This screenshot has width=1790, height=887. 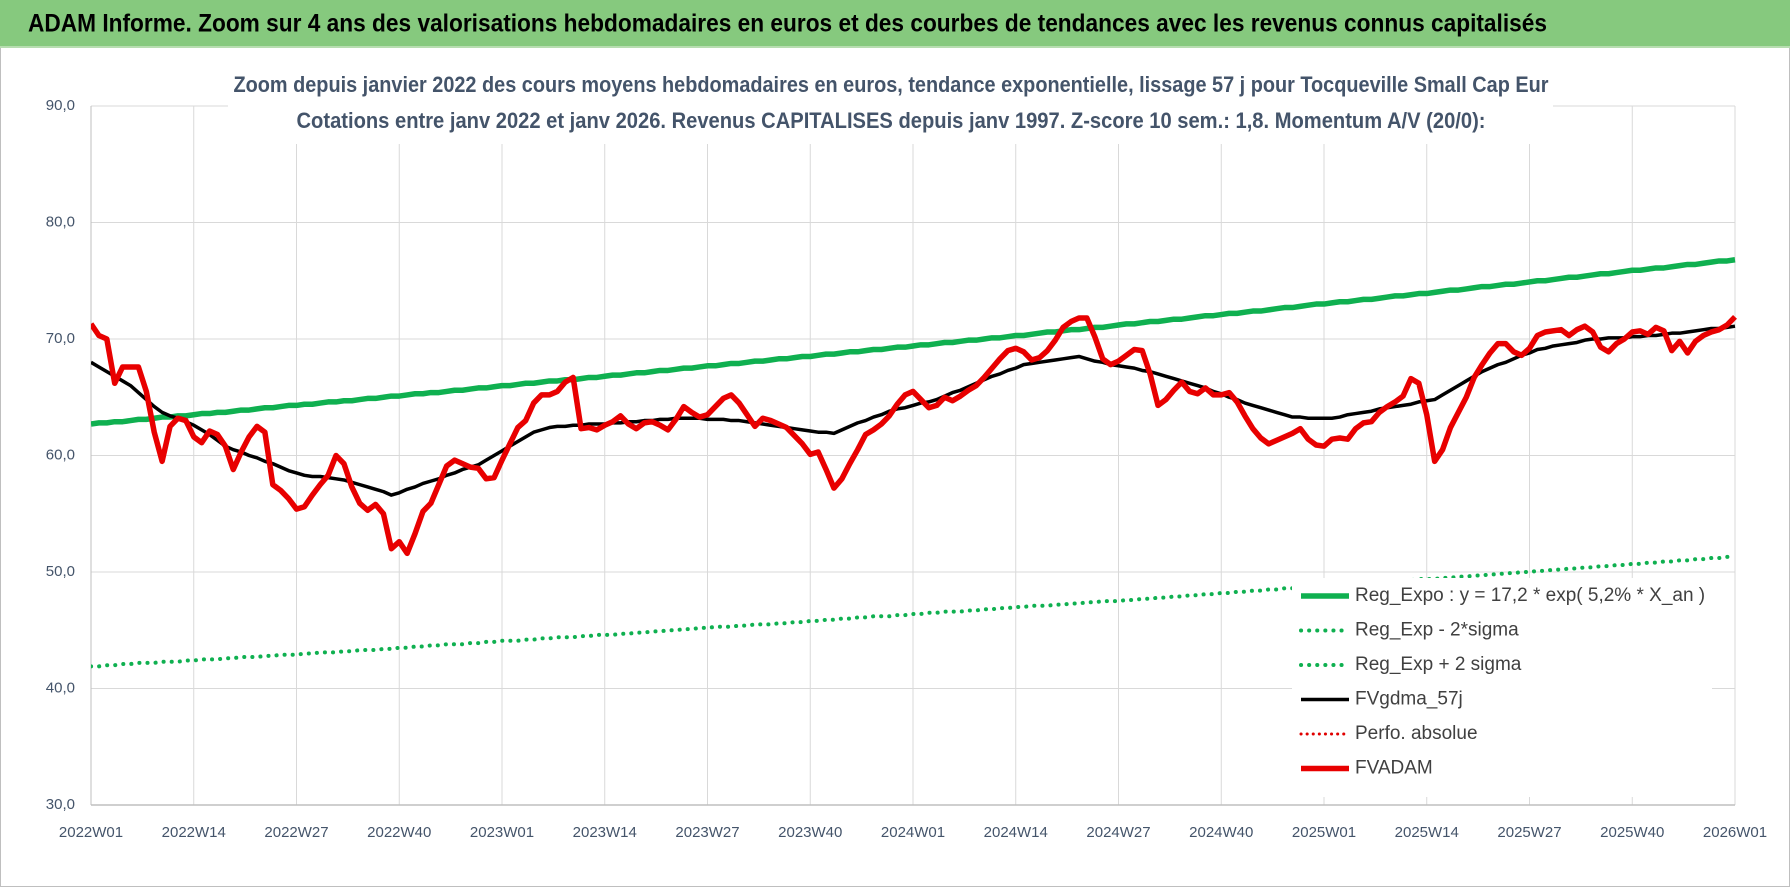 What do you see at coordinates (895, 47) in the screenshot?
I see `header-rule` at bounding box center [895, 47].